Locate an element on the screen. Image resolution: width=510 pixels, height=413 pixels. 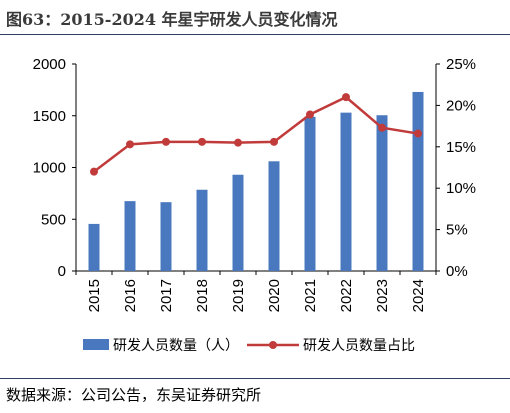
line-series is located at coordinates (256, 134).